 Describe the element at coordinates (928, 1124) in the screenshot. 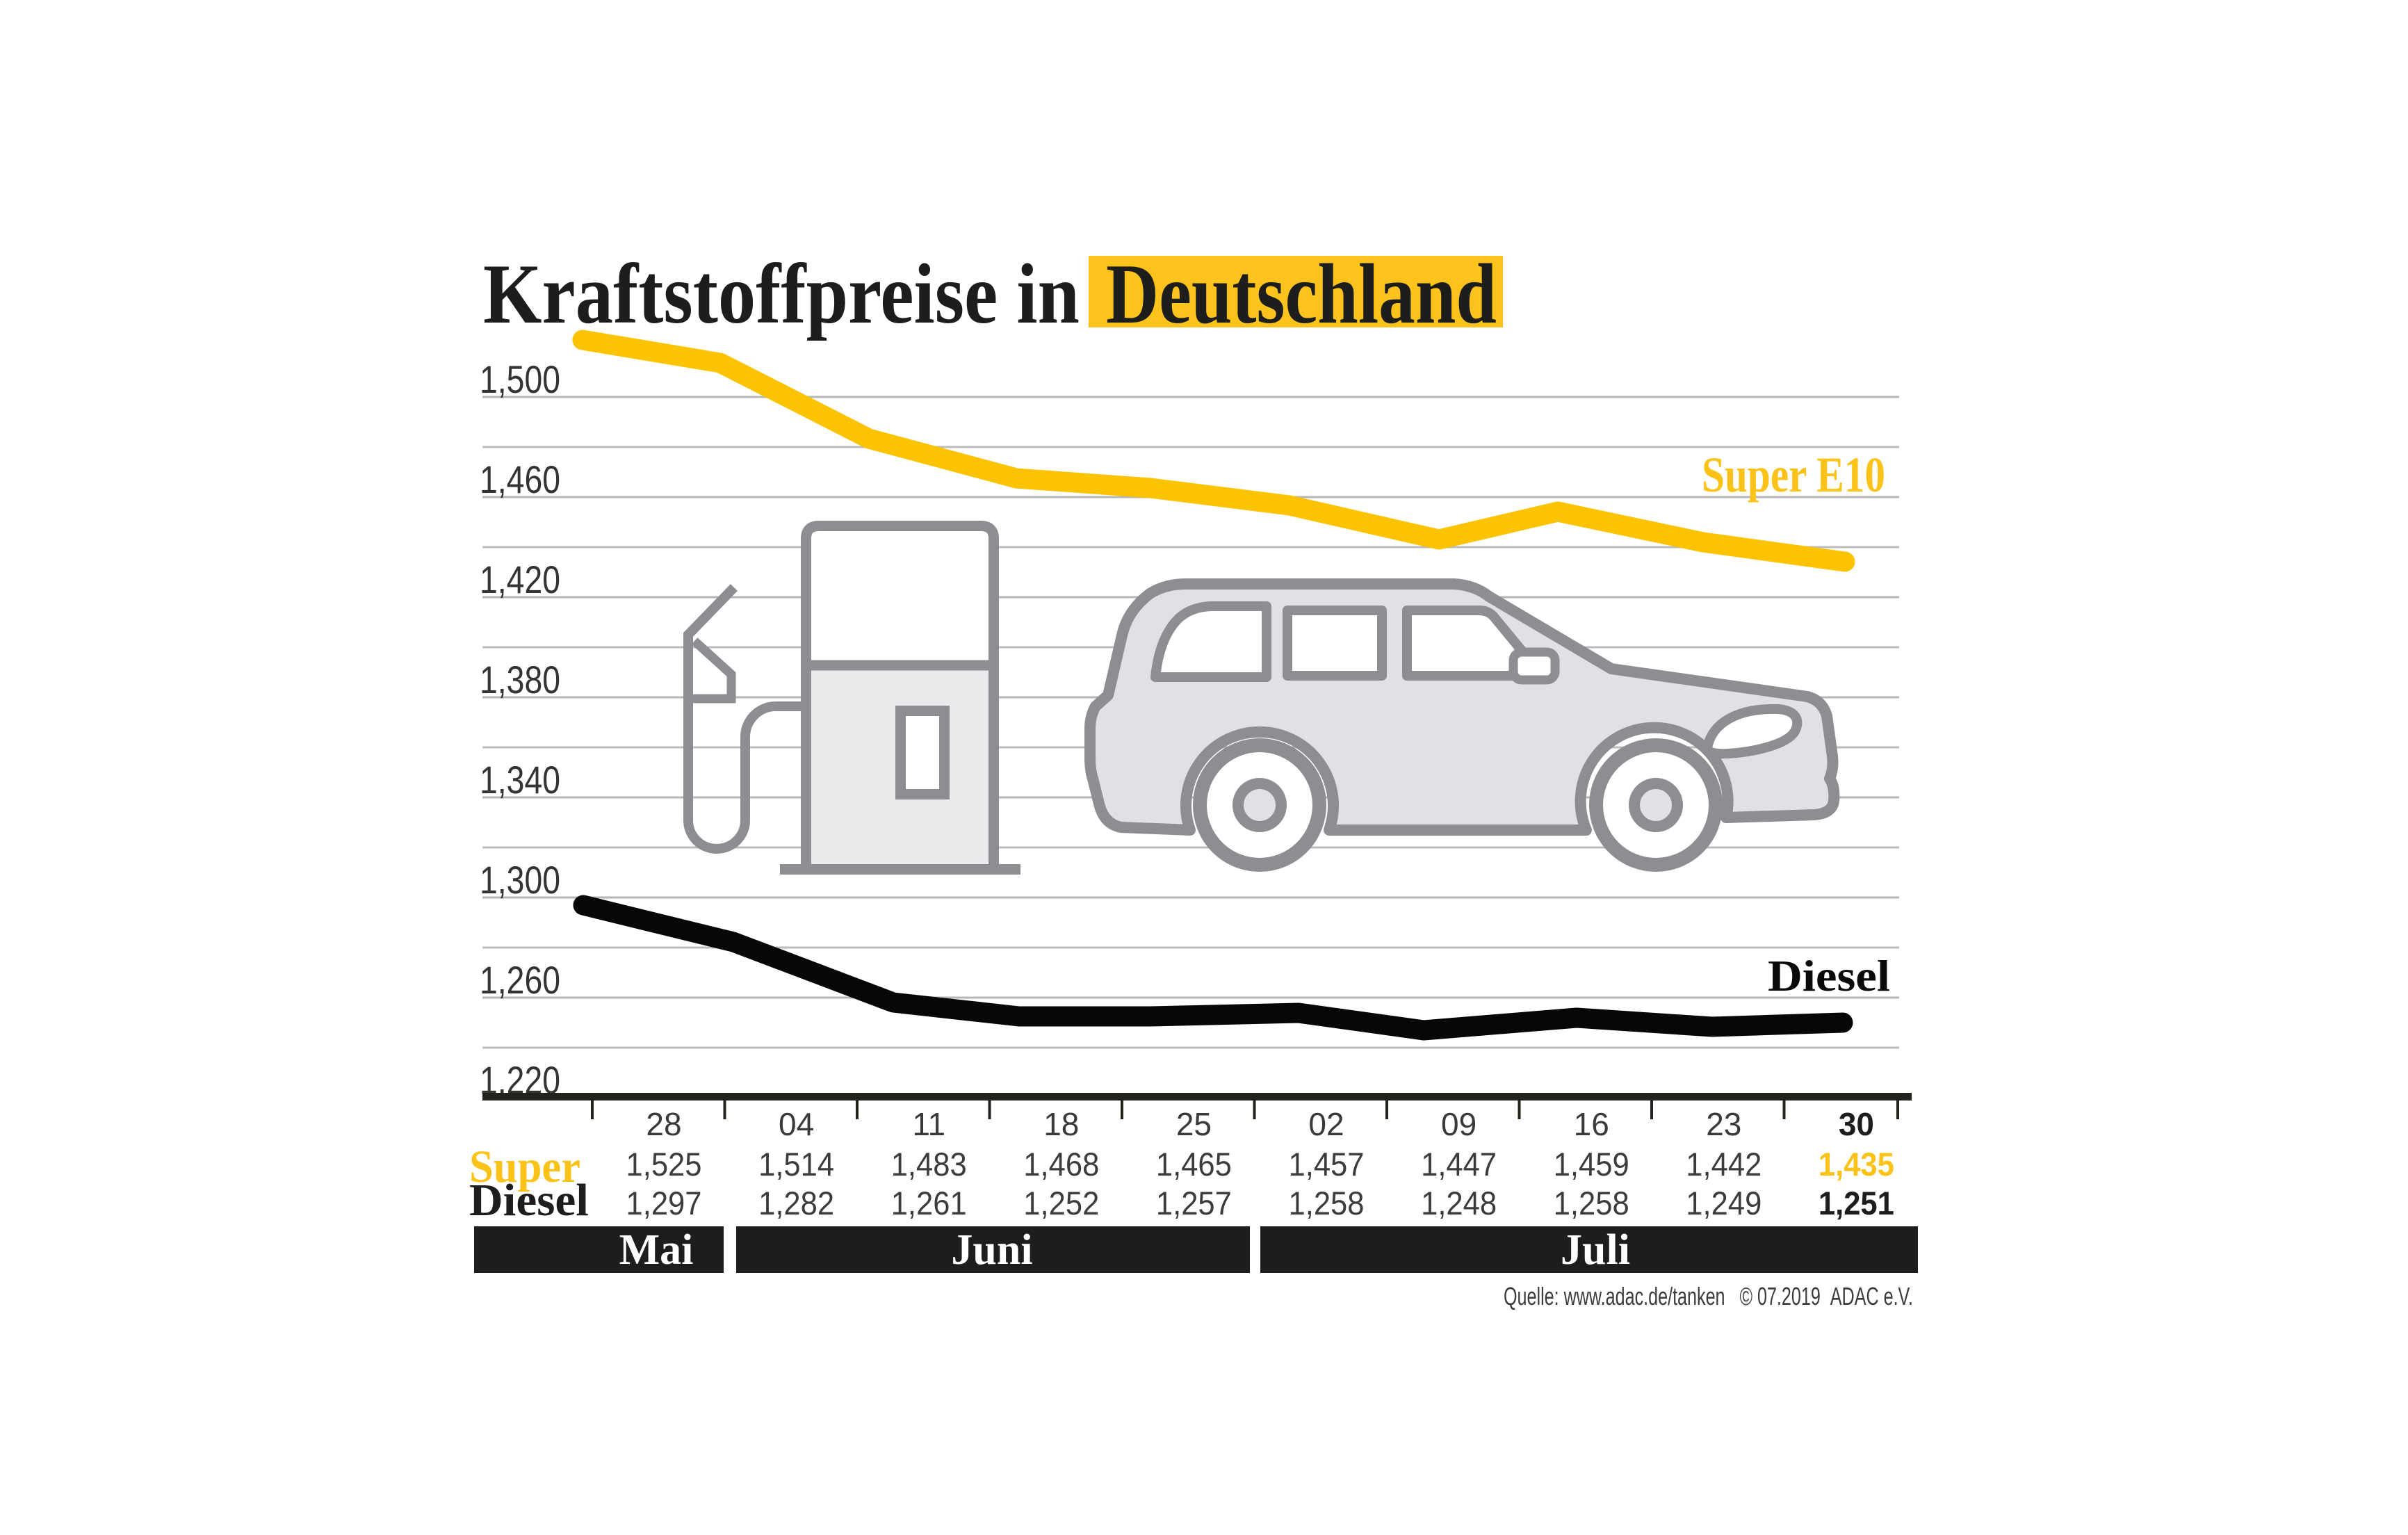

I see `svg-text: 11` at that location.